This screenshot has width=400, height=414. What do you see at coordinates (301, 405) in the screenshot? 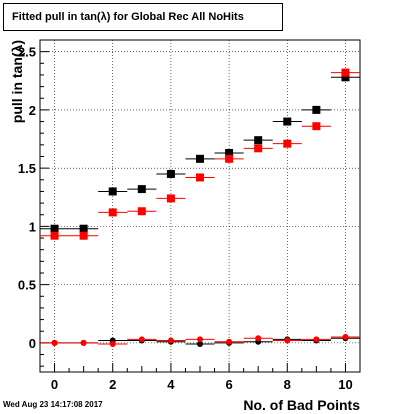
I see `x-axis-label: No. of Bad Points` at bounding box center [301, 405].